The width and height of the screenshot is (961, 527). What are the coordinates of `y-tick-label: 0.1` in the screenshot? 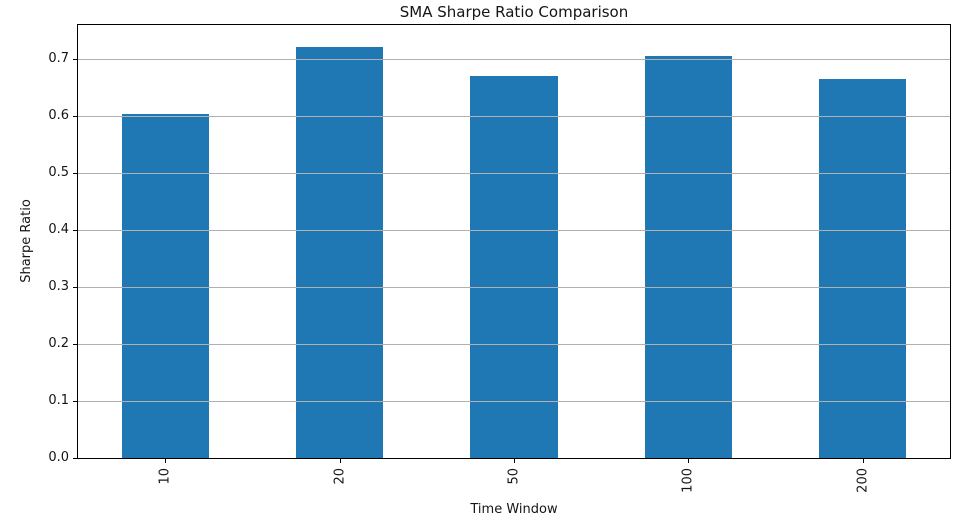 It's located at (58, 400).